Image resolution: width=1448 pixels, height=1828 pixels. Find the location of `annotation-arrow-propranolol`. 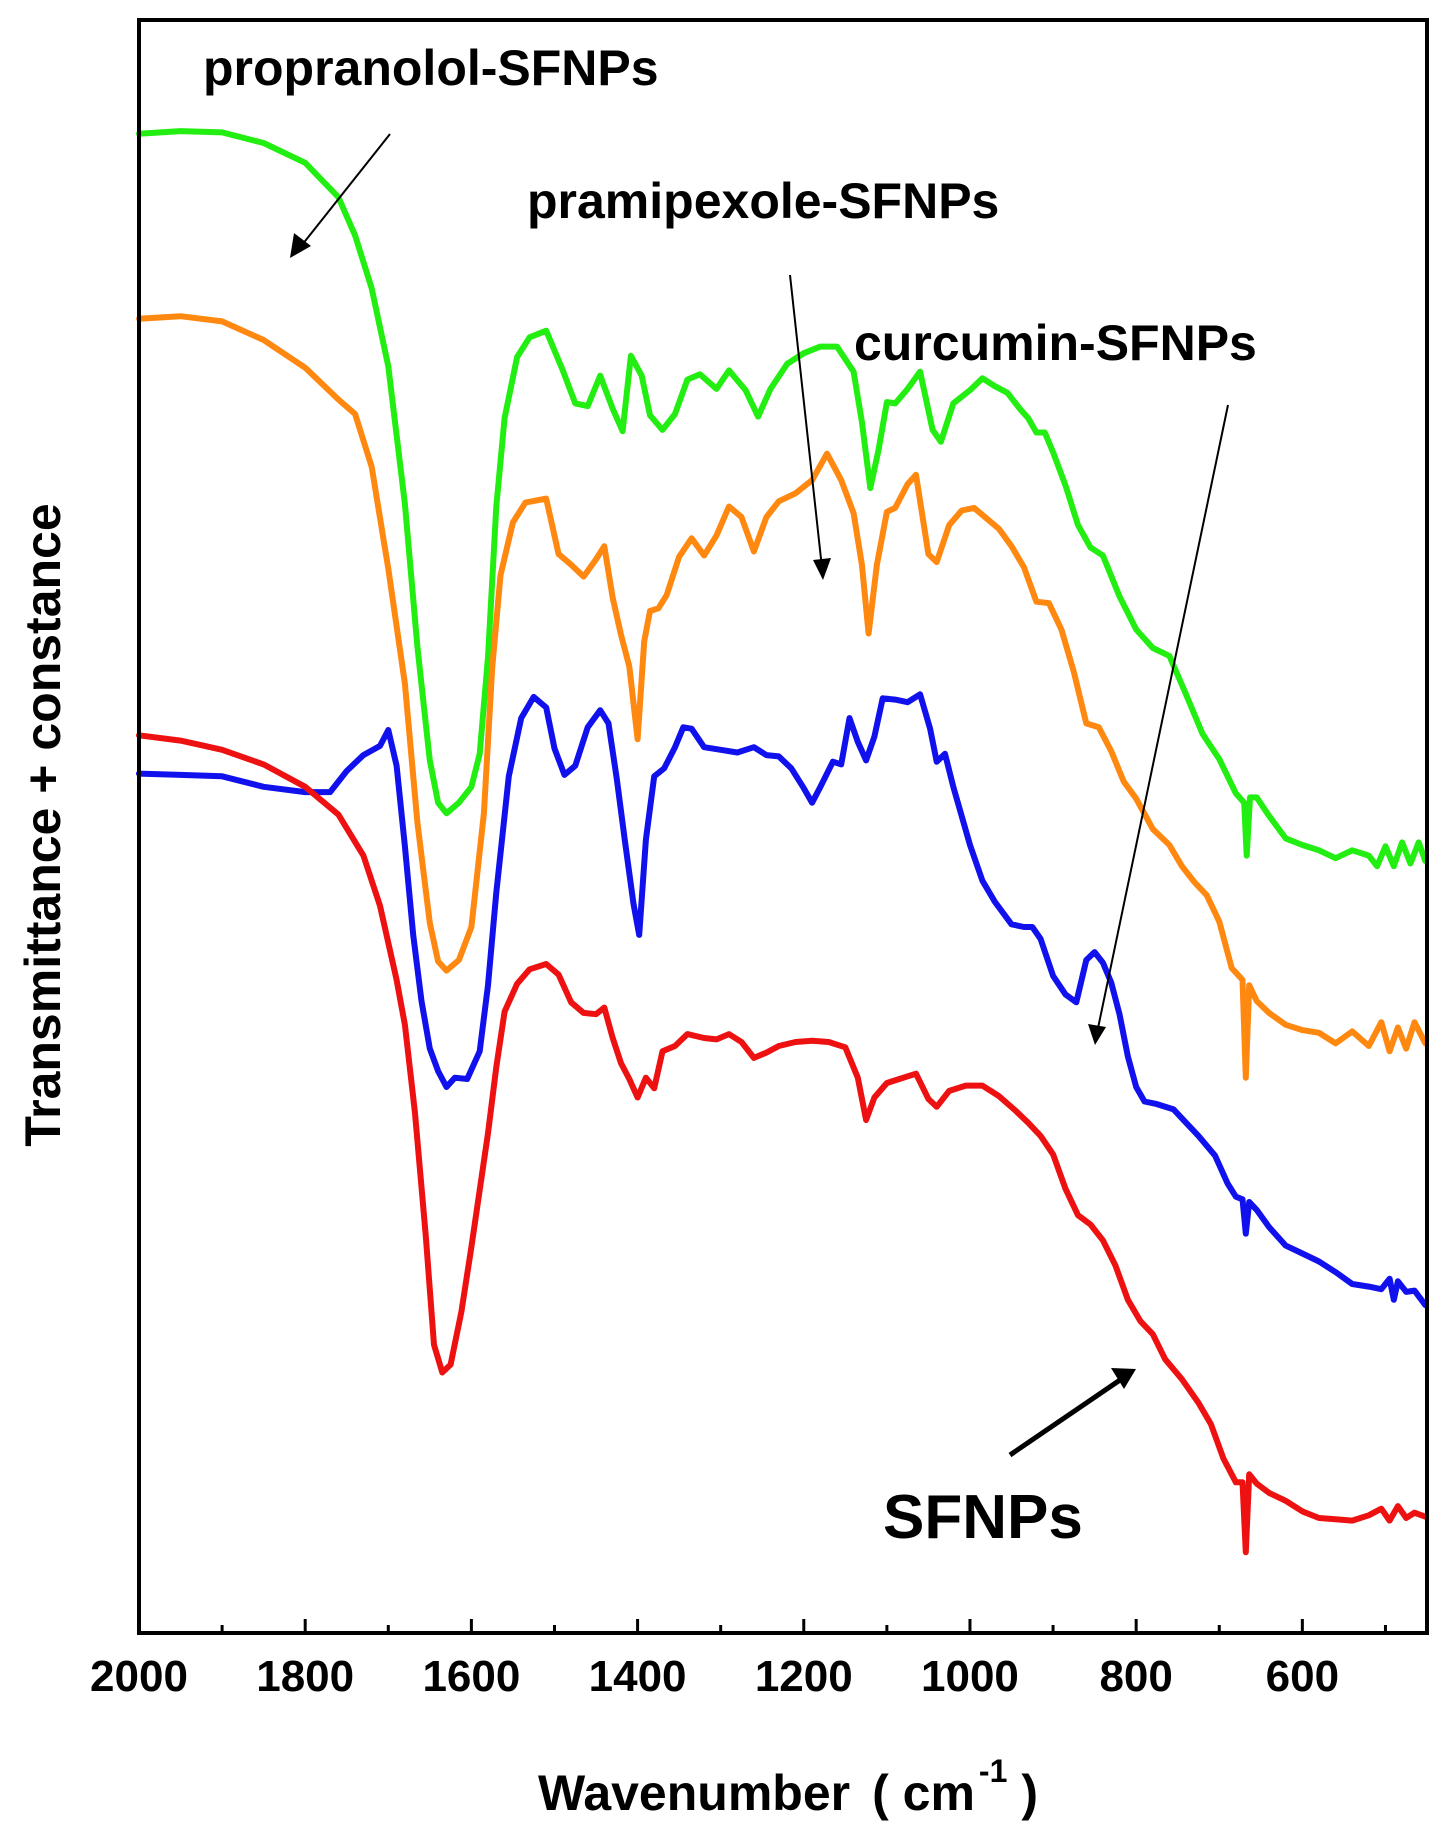

annotation-arrow-propranolol is located at coordinates (344, 192).